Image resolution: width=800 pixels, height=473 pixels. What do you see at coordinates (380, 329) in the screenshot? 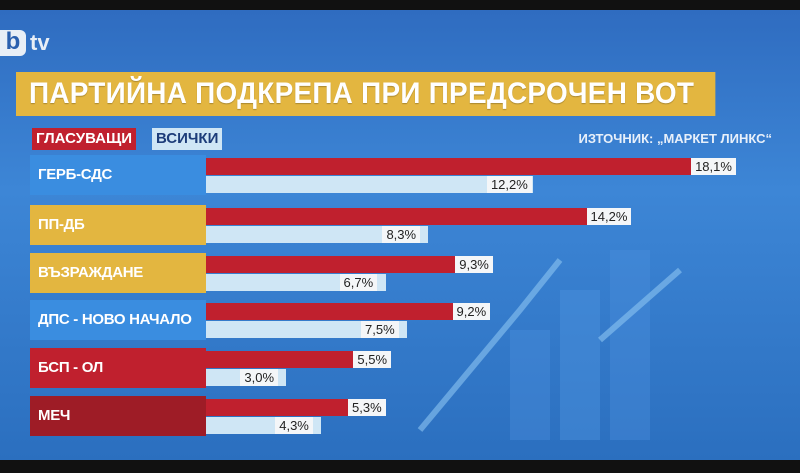
I see `value-label-all: 7,5%` at bounding box center [380, 329].